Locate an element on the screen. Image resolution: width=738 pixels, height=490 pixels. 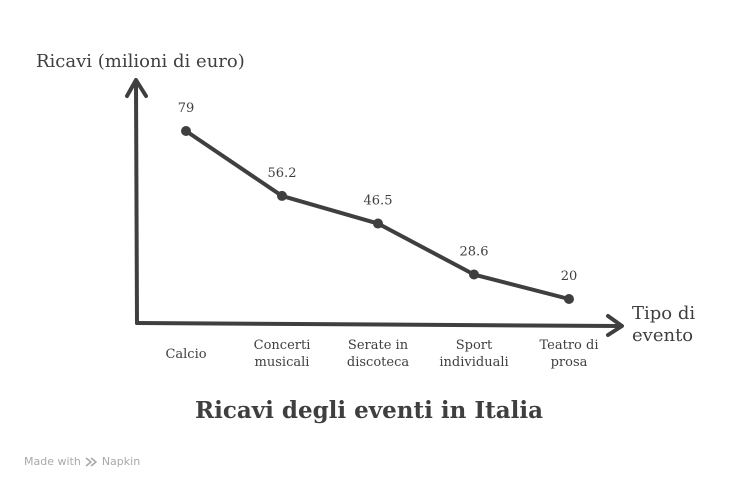
chart-title: Ricavi degli eventi in Italia is located at coordinates (369, 410).